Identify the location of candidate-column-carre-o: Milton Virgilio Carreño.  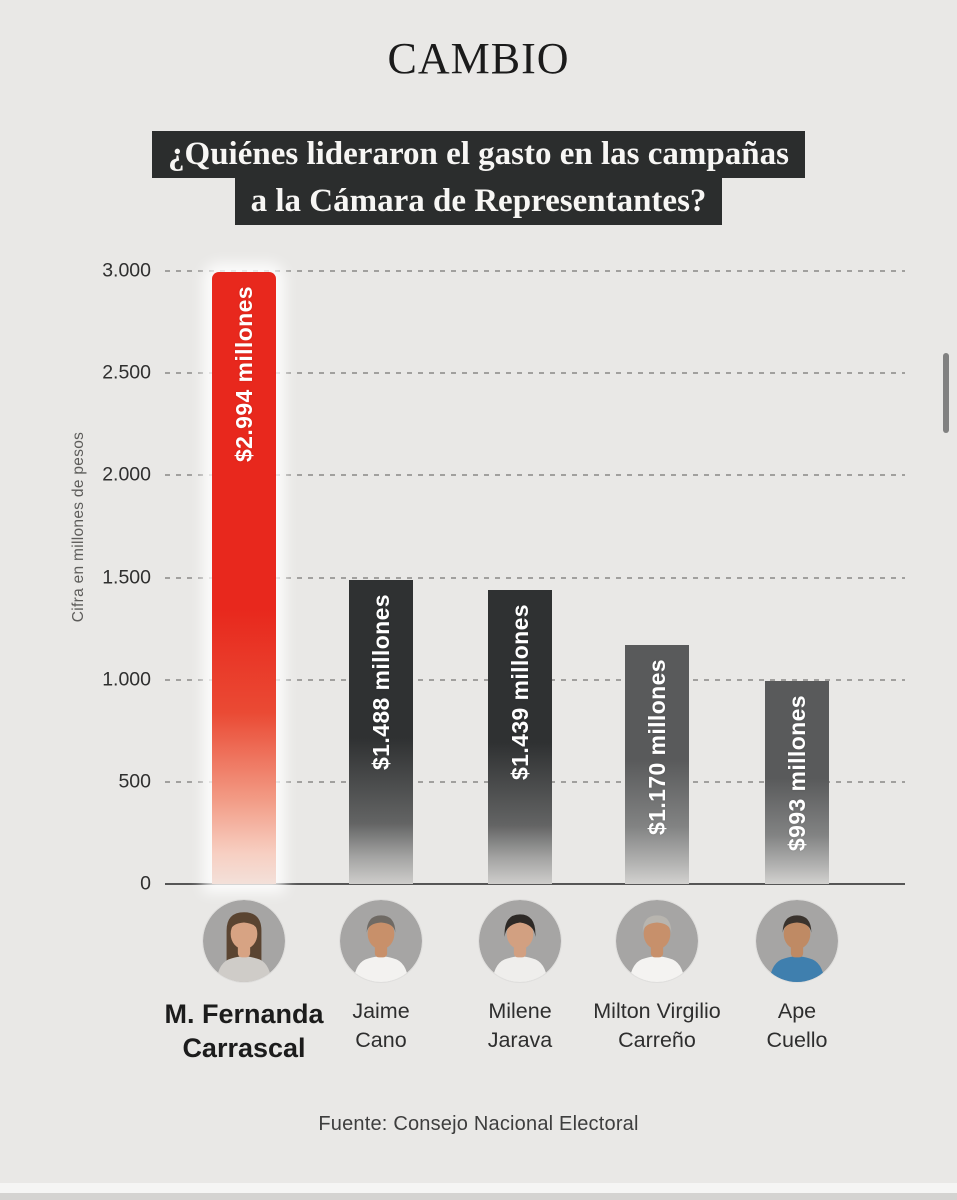
(657, 977).